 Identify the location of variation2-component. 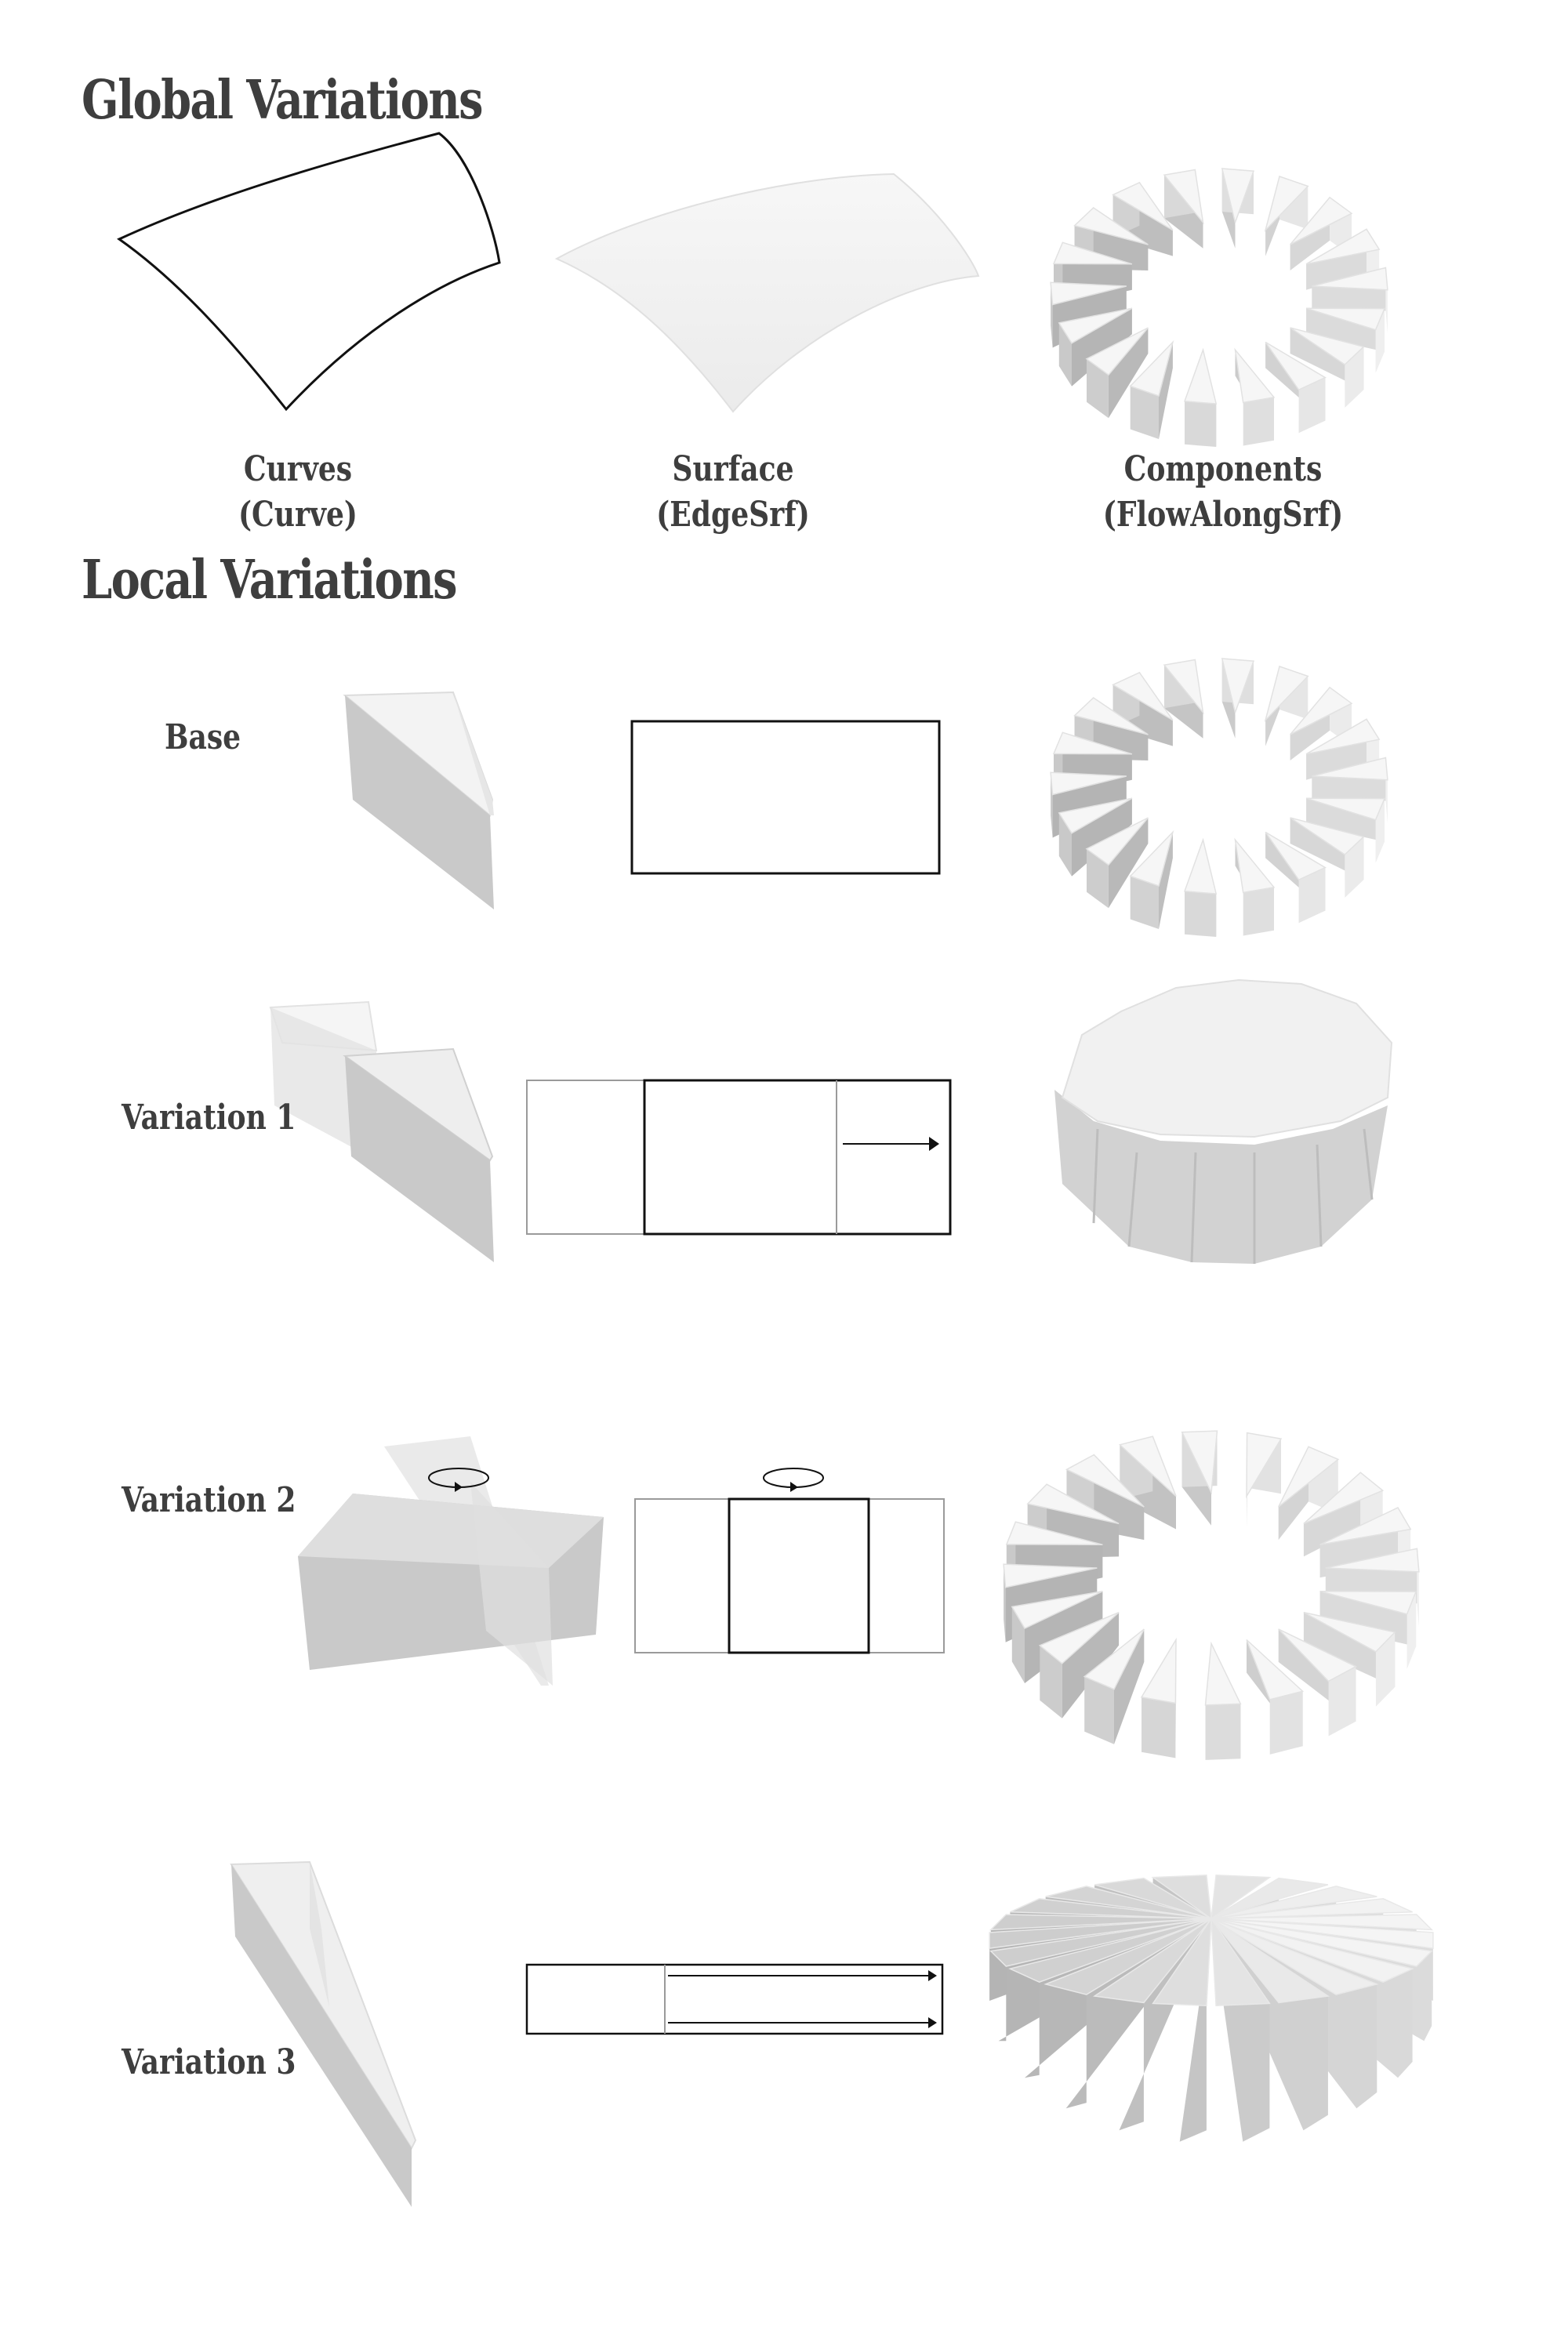
(451, 1561).